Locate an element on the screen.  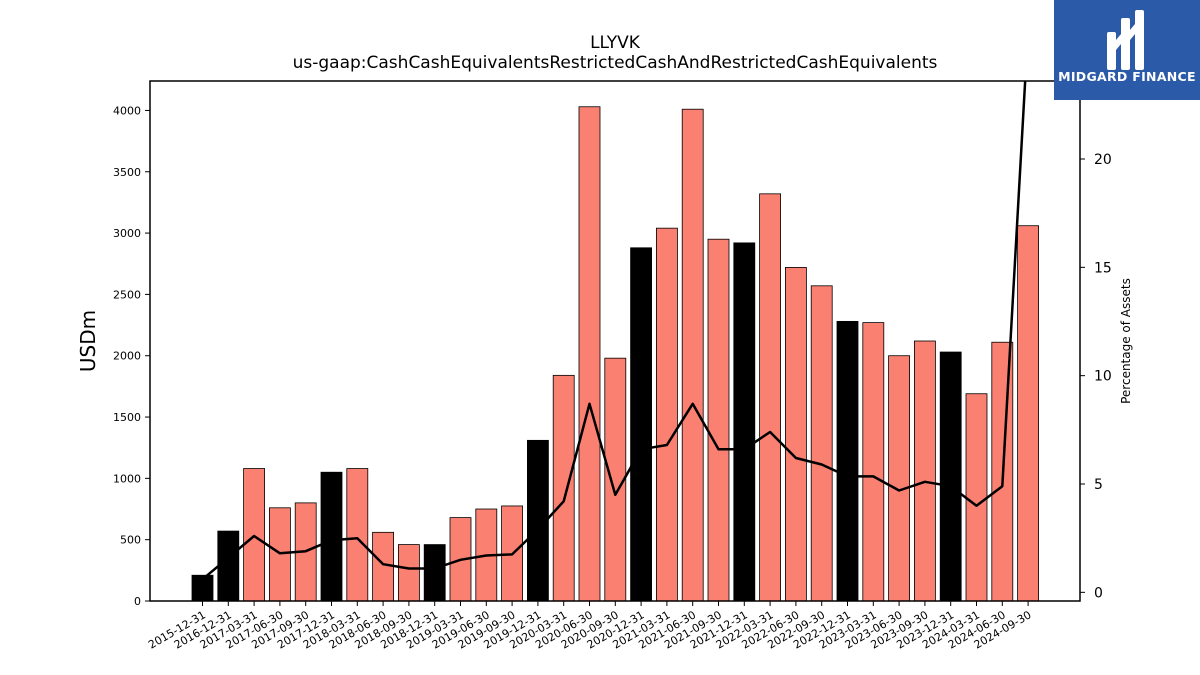
left-axis-ticks: 0 500 1000 1500 2000 2500 3000 3500 4000 is located at coordinates (131, 356).